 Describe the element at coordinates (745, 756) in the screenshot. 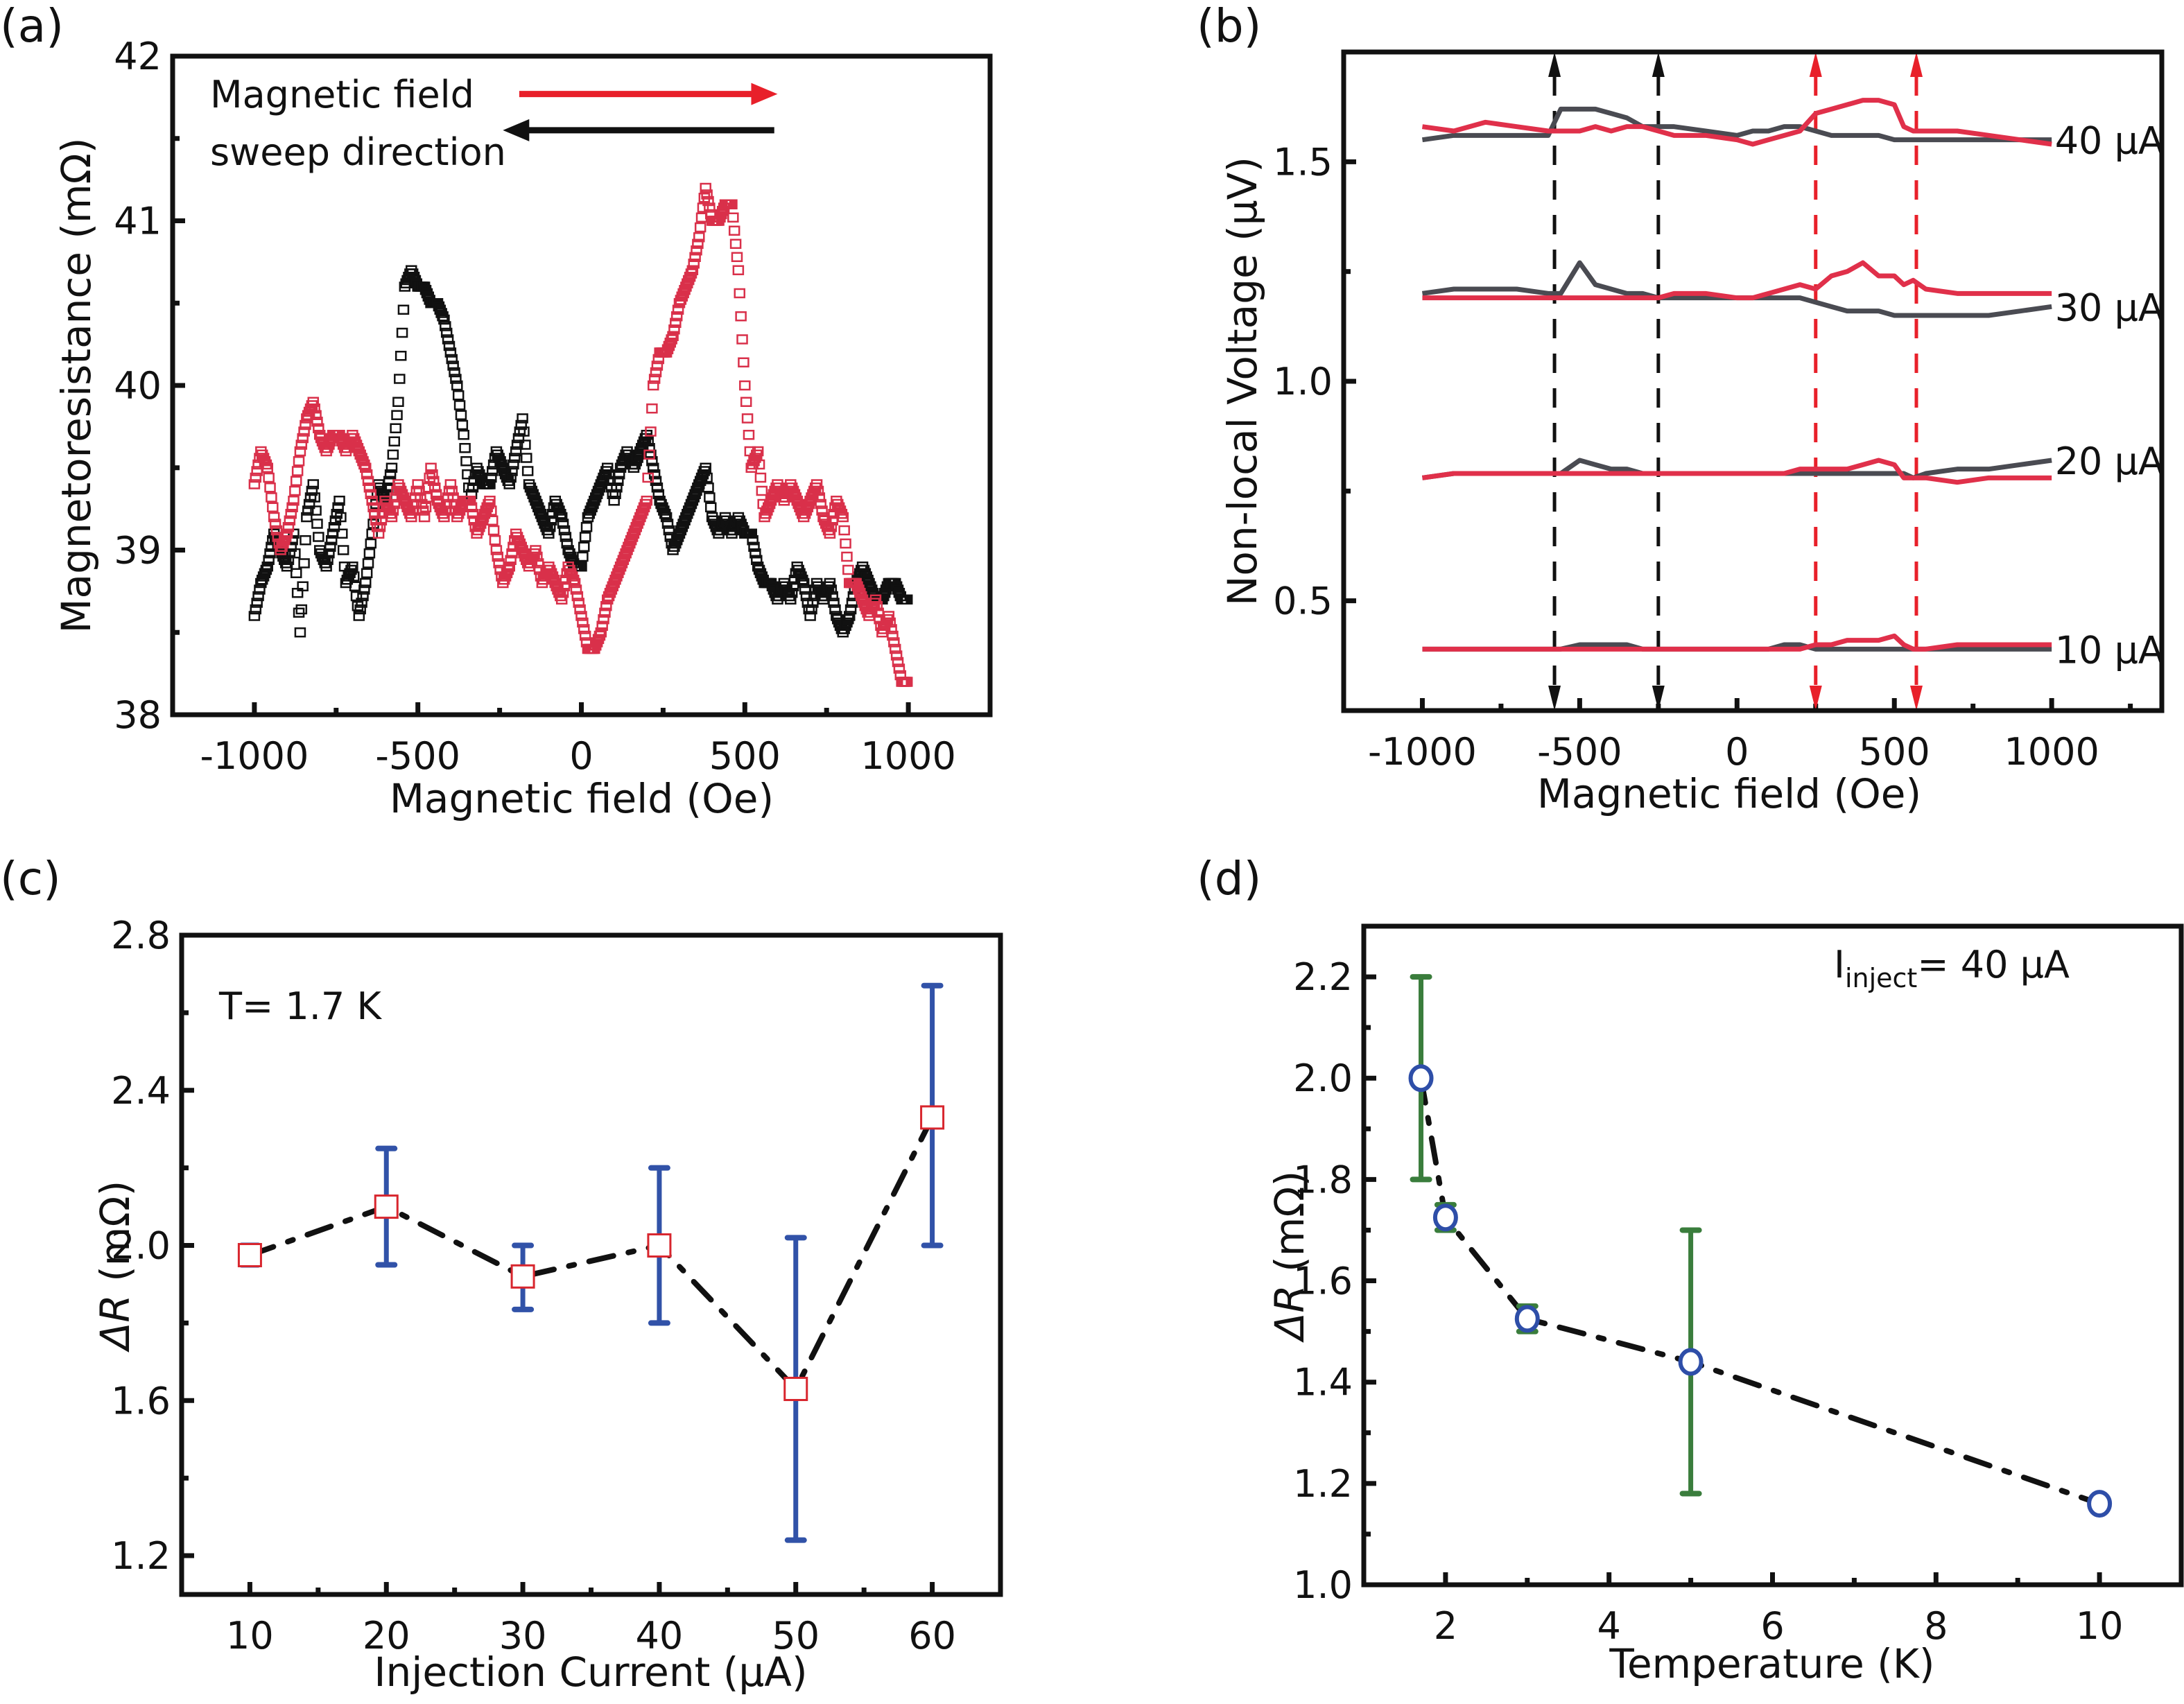

I see `x-tick-label-a: 500` at that location.